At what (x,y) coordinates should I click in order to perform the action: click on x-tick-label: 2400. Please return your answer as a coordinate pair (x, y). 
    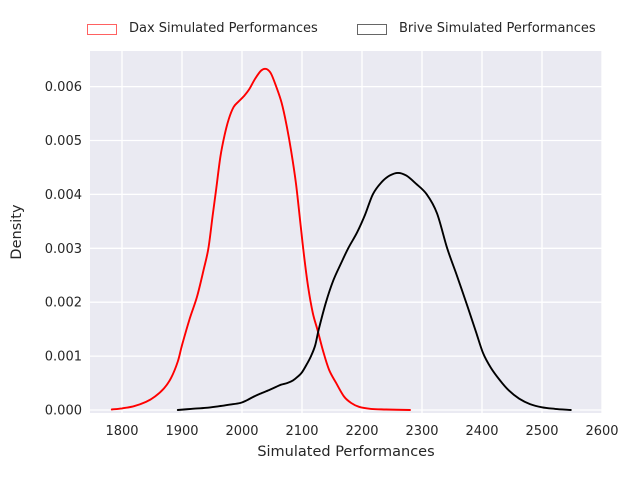
    Looking at the image, I should click on (481, 431).